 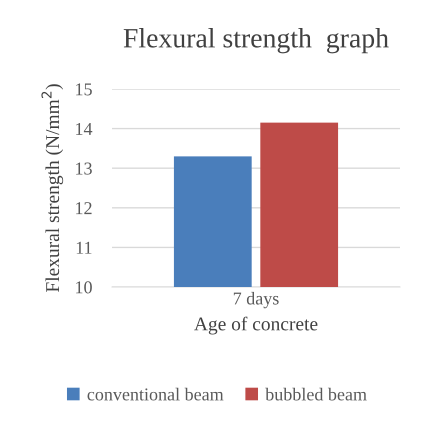 What do you see at coordinates (84, 248) in the screenshot?
I see `y-tick-label: 11` at bounding box center [84, 248].